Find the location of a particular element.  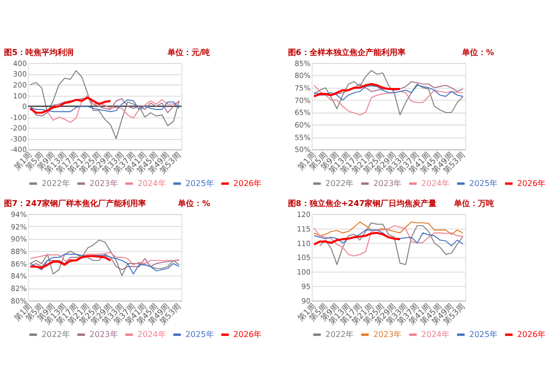

y-tick-label: -300 is located at coordinates (19, 139).